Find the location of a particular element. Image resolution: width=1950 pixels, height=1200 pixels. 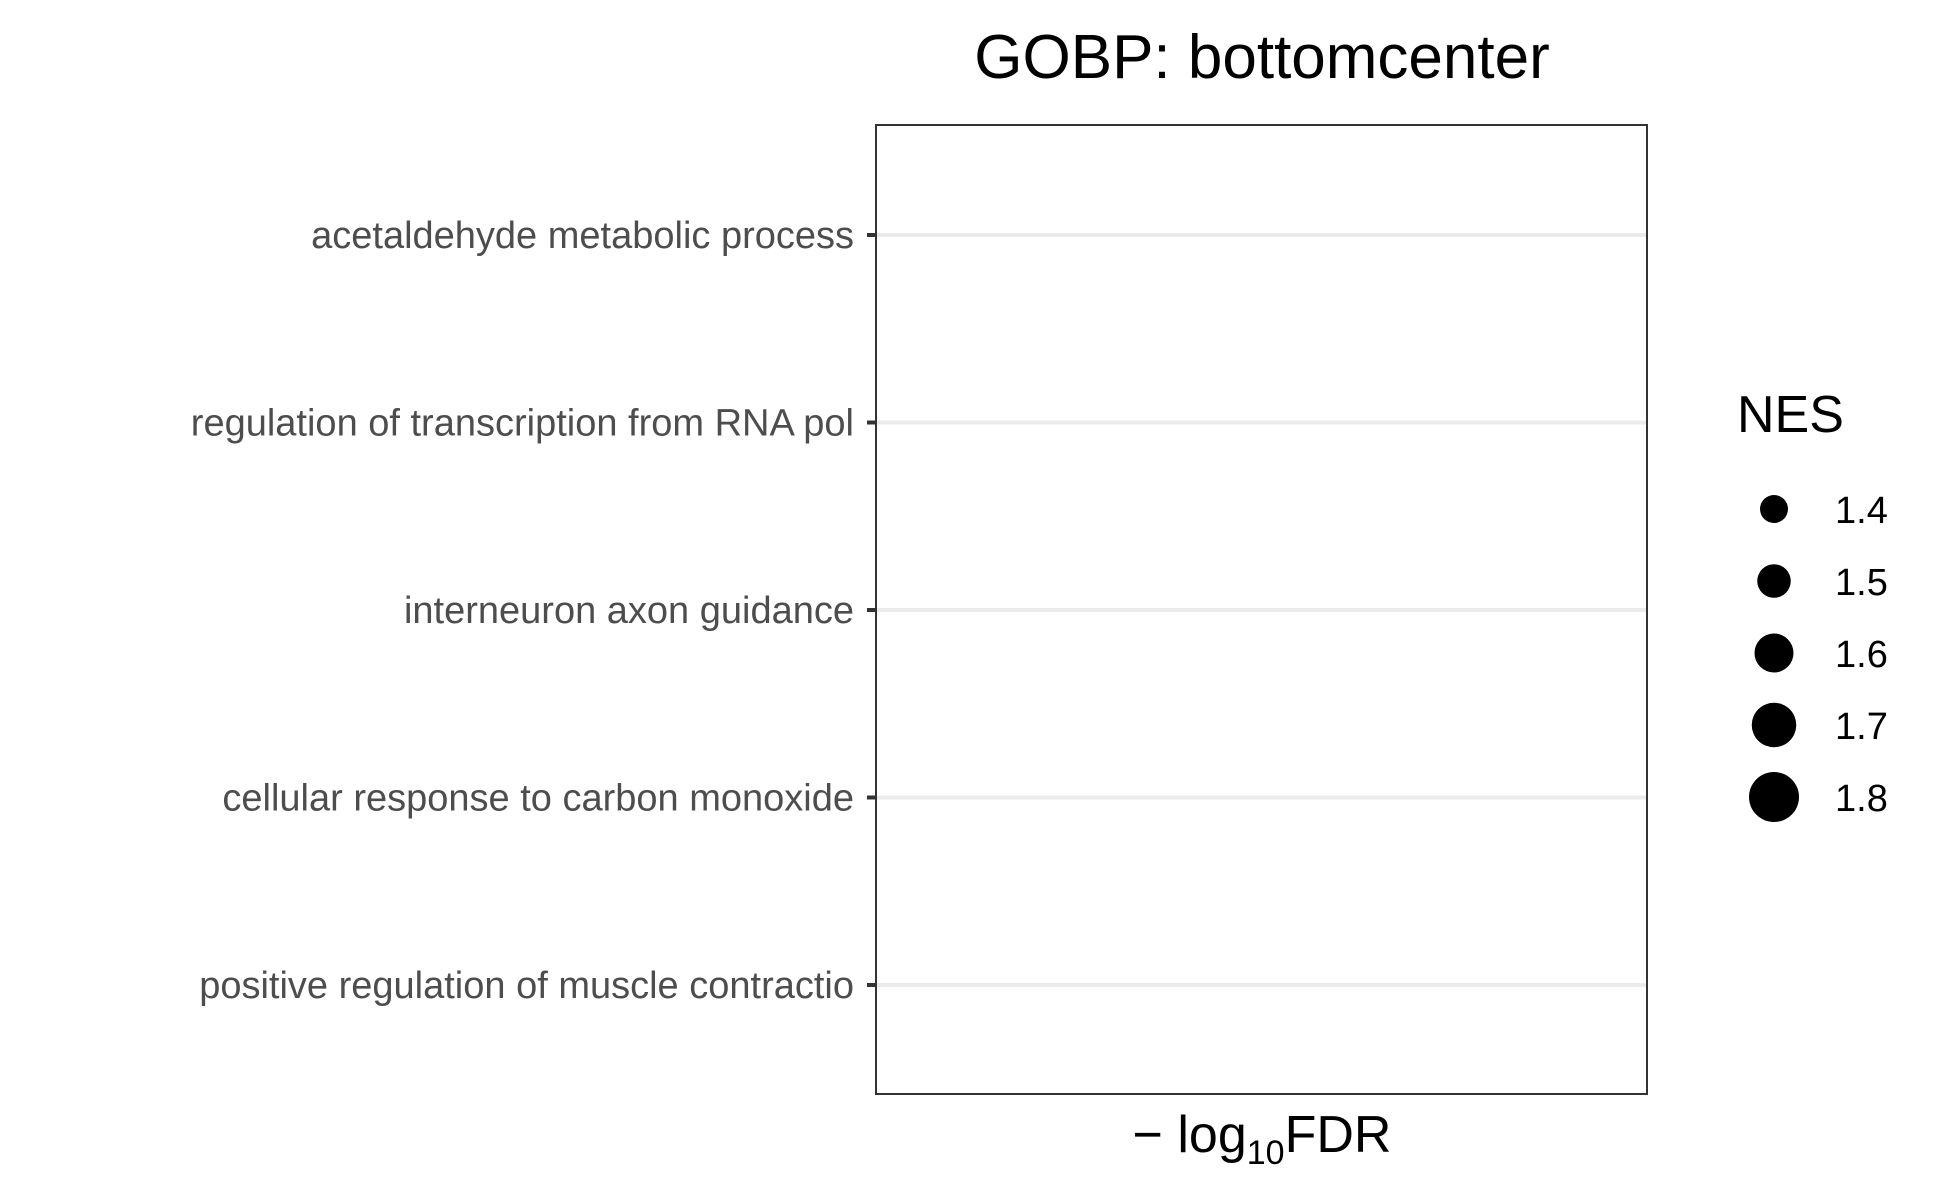

y-tick-label: regulation of transcription from RNA pol is located at coordinates (522, 424).